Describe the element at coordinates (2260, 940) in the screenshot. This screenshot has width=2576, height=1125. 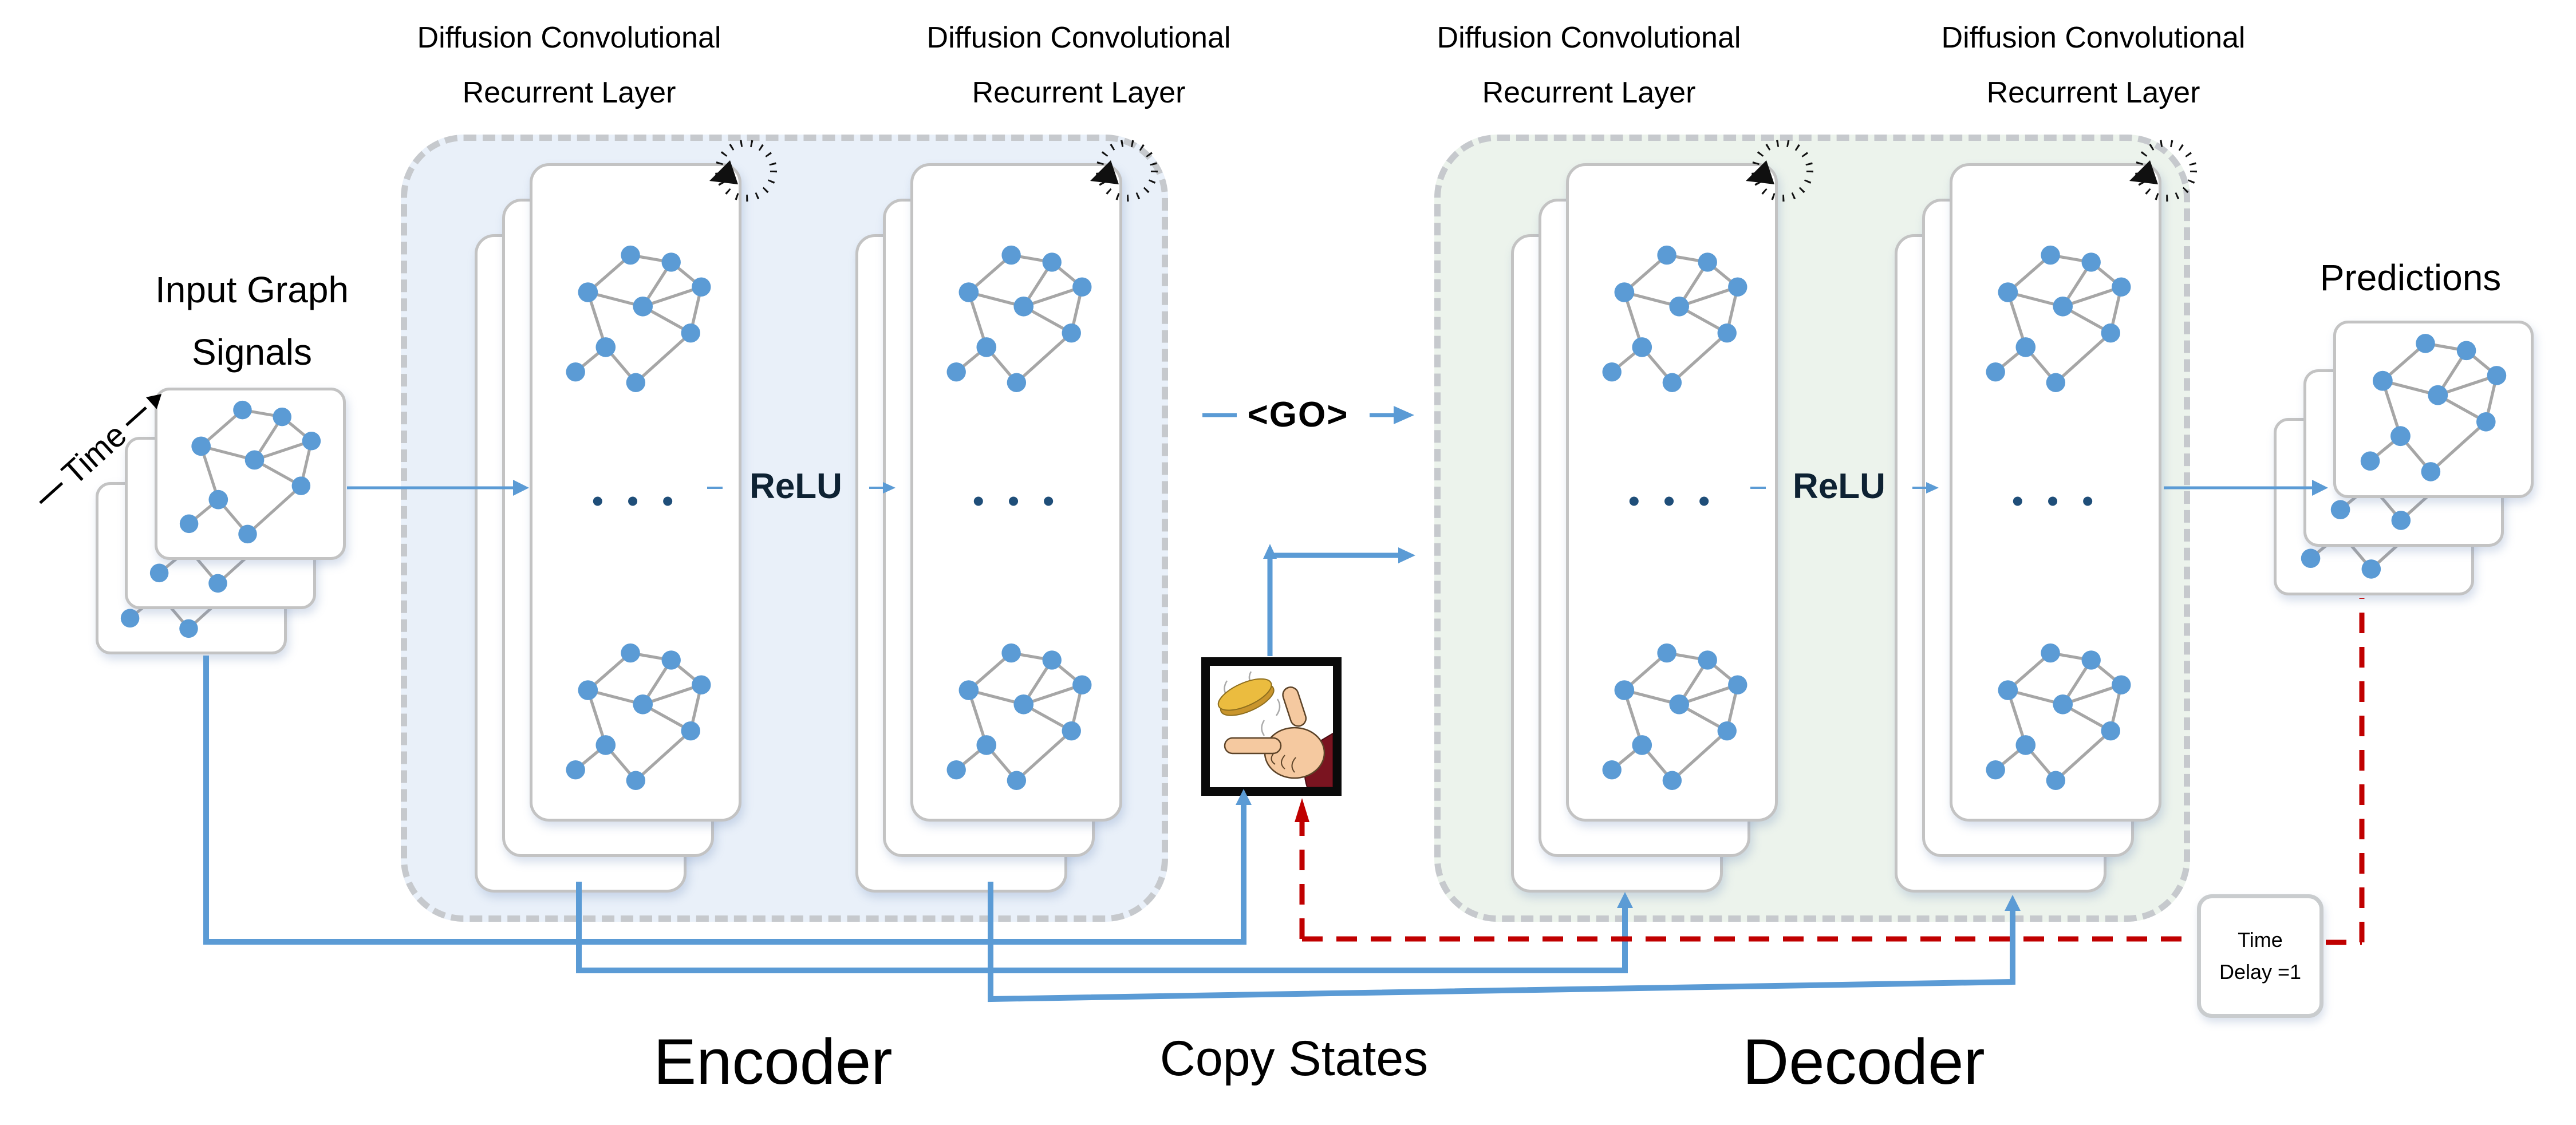
I see `time-delay-line1: Time` at that location.